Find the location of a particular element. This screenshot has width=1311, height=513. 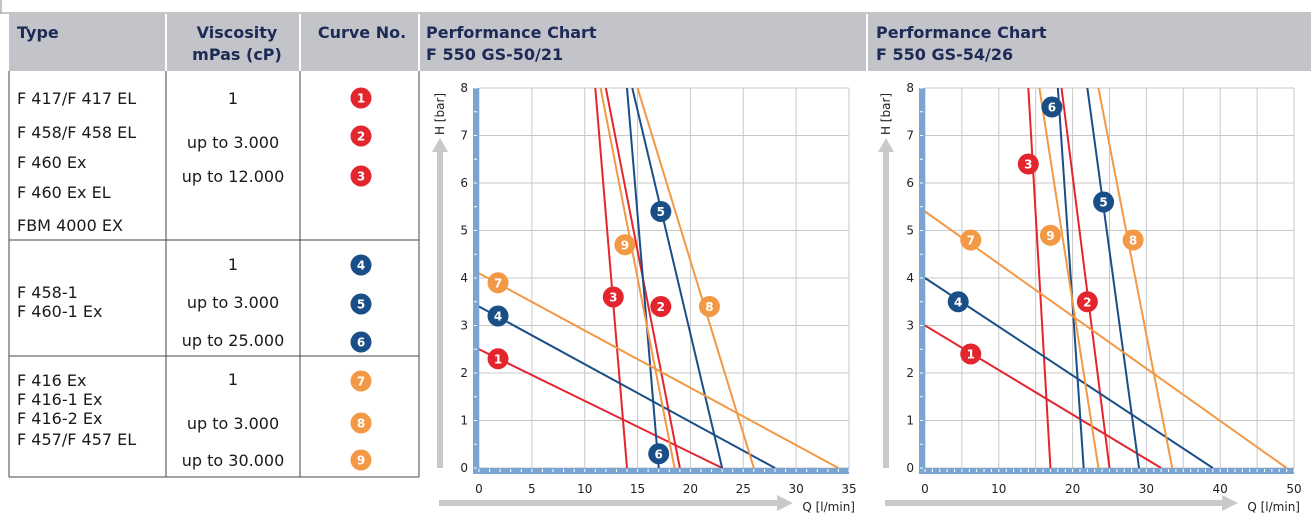

curve-badge-2-number: 2 is located at coordinates (361, 137).